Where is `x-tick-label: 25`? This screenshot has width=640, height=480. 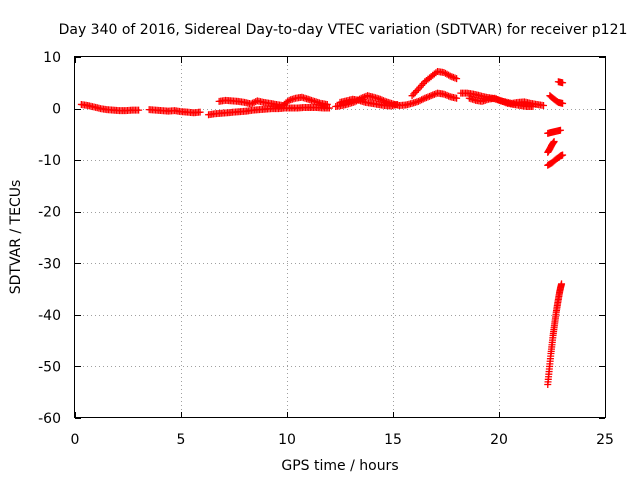 x-tick-label: 25 is located at coordinates (605, 440).